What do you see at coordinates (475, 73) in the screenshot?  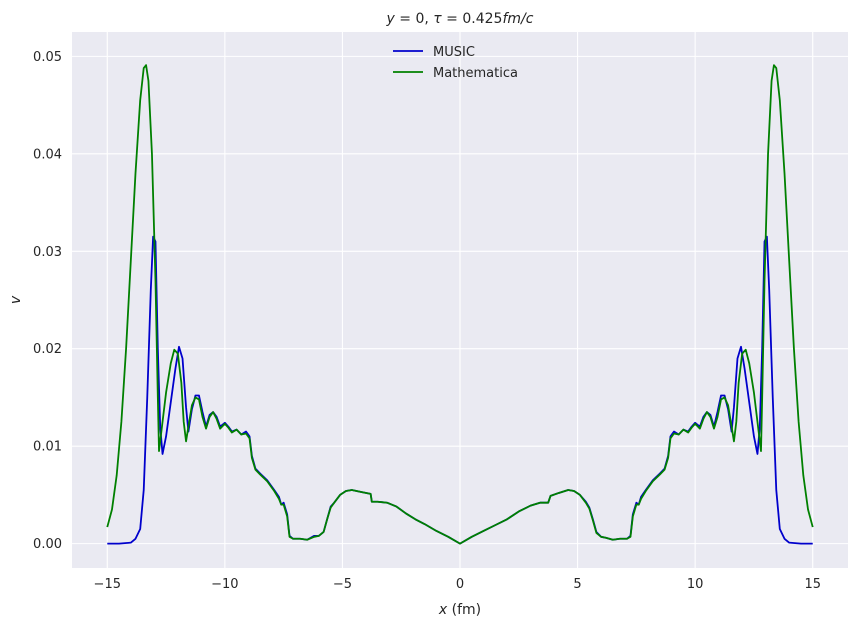 I see `legend-label-mathematica: Mathematica` at bounding box center [475, 73].